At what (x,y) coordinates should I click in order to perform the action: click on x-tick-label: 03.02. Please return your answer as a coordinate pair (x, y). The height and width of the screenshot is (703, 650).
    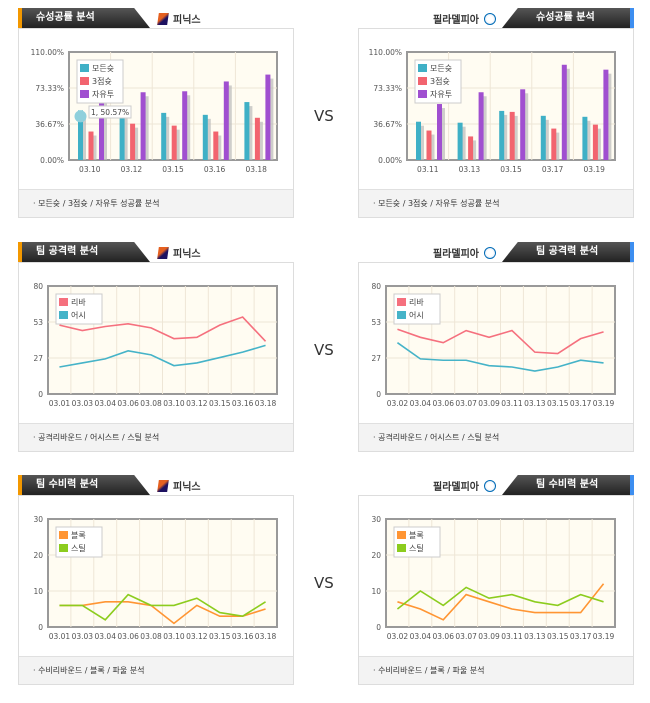
    Looking at the image, I should click on (398, 403).